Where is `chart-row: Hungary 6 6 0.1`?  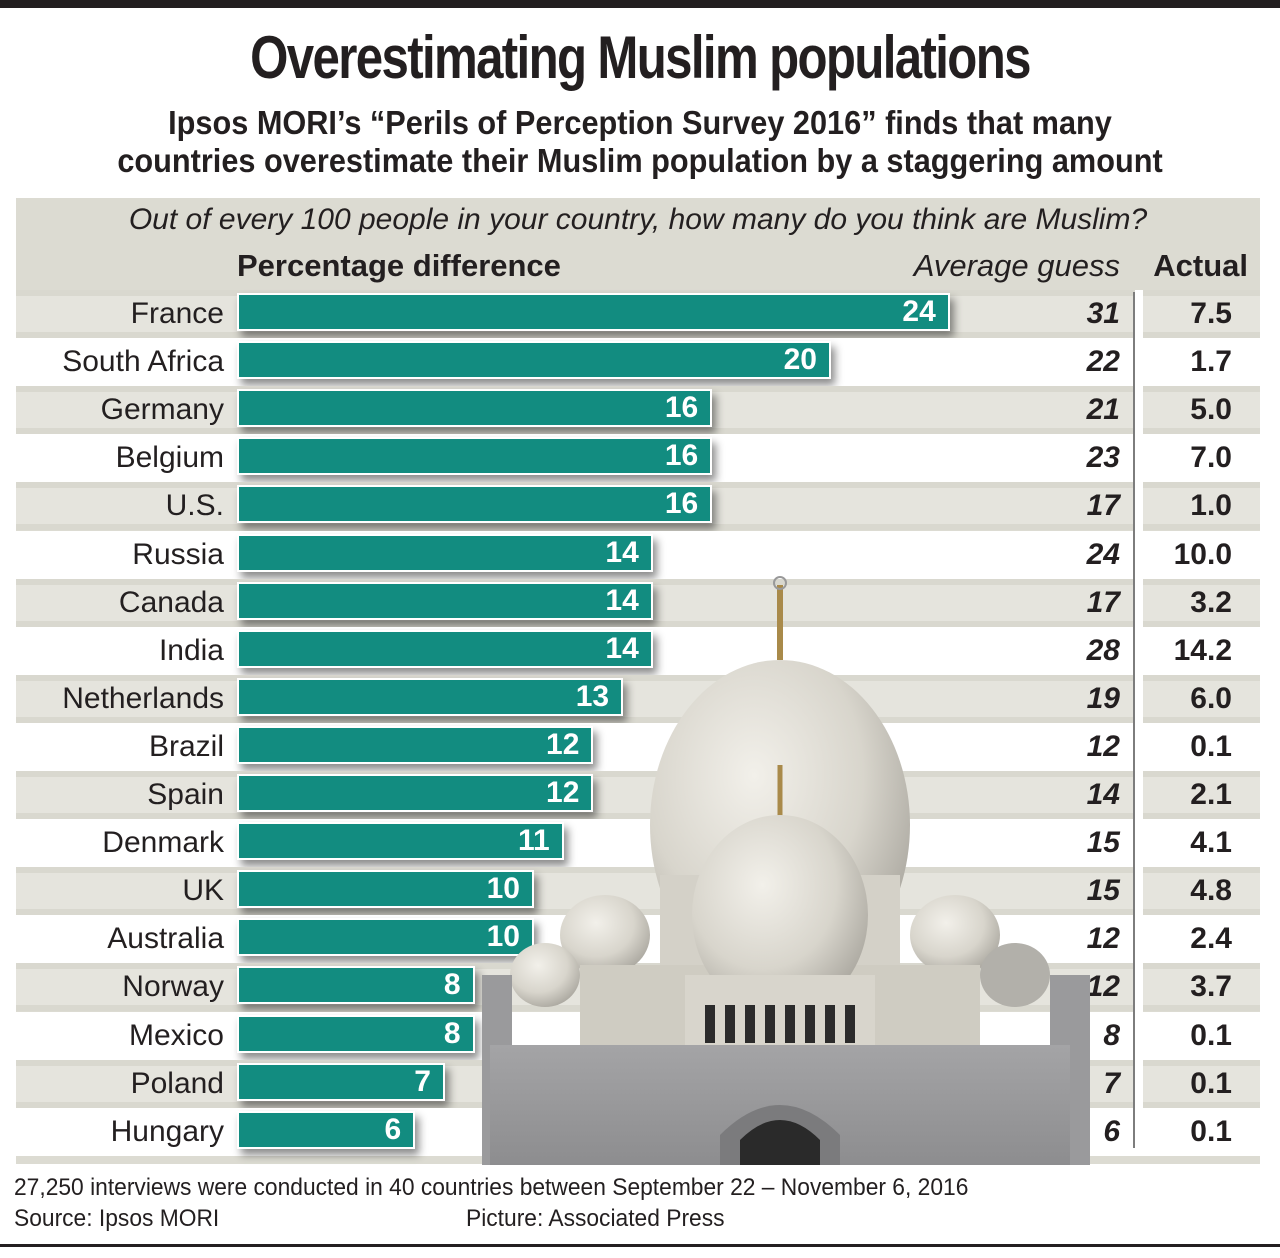
chart-row: Hungary 6 6 0.1 is located at coordinates (638, 1131).